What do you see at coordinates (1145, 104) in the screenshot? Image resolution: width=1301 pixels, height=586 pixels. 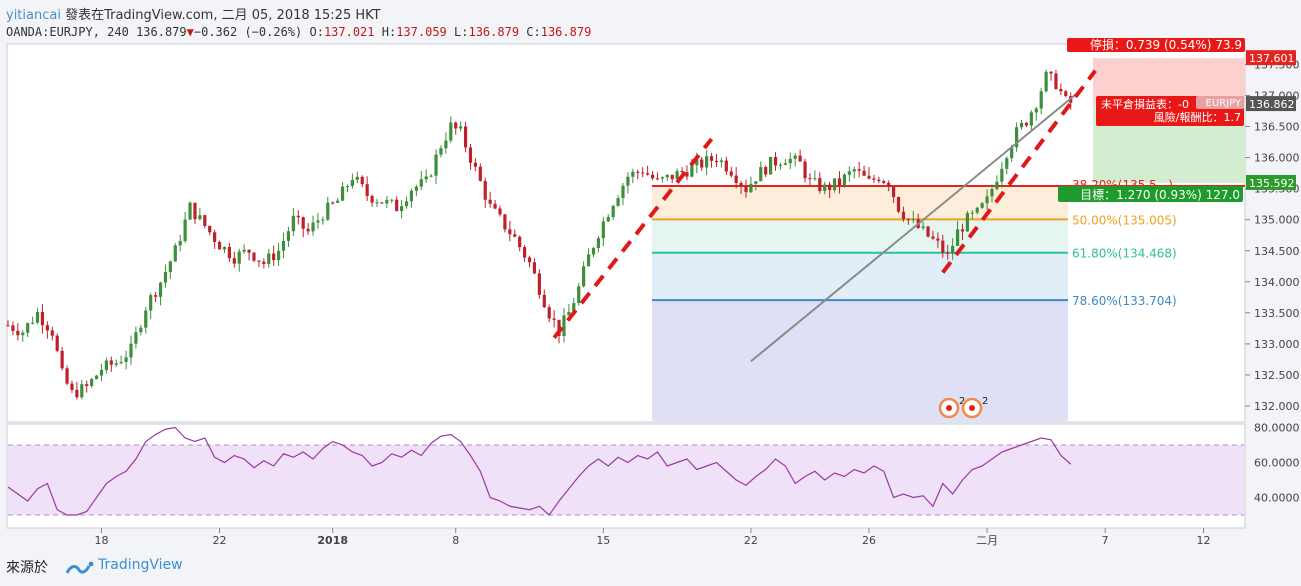 I see `pnl-label: 未平倉損益表：-0` at bounding box center [1145, 104].